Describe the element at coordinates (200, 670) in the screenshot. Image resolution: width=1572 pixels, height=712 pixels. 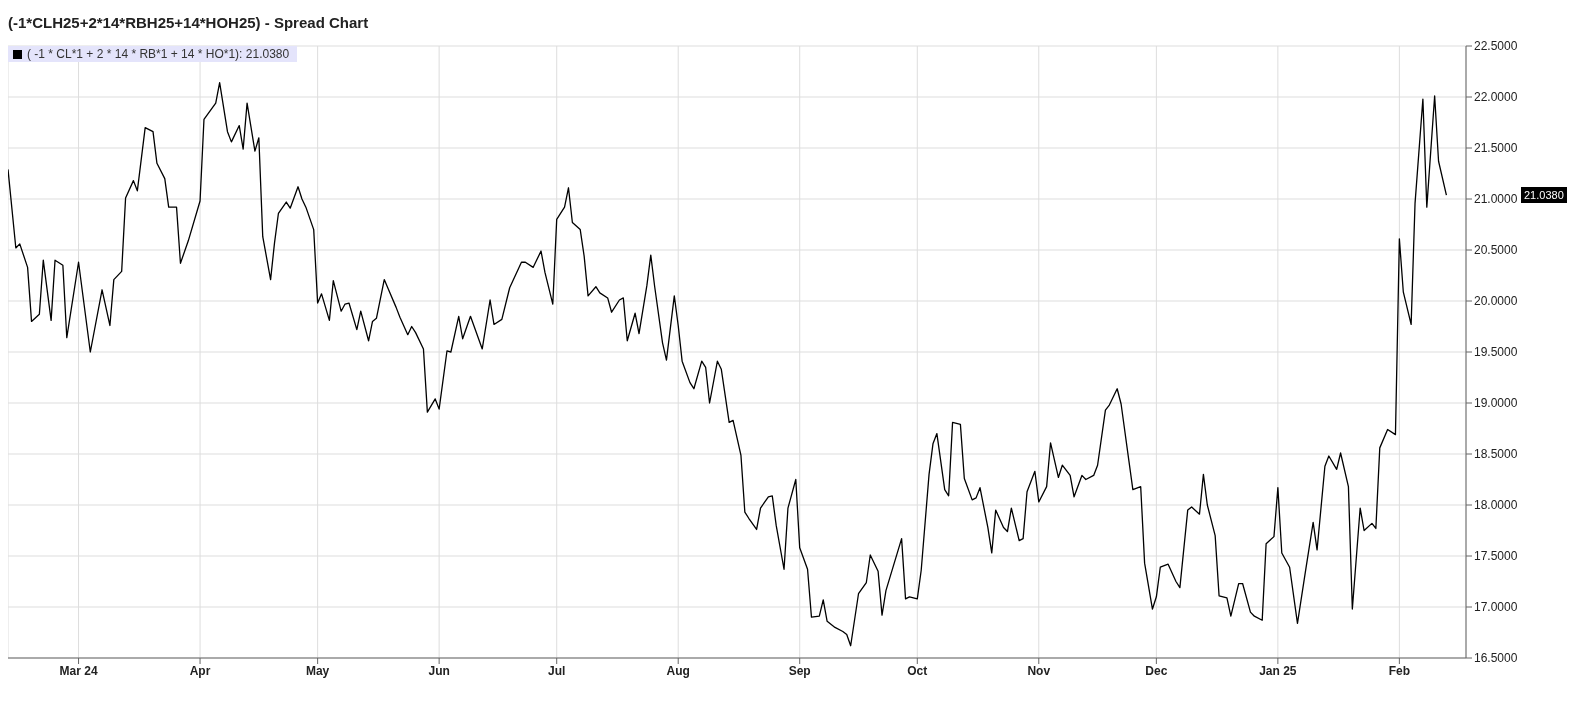
I see `x-tick-label: Apr` at that location.